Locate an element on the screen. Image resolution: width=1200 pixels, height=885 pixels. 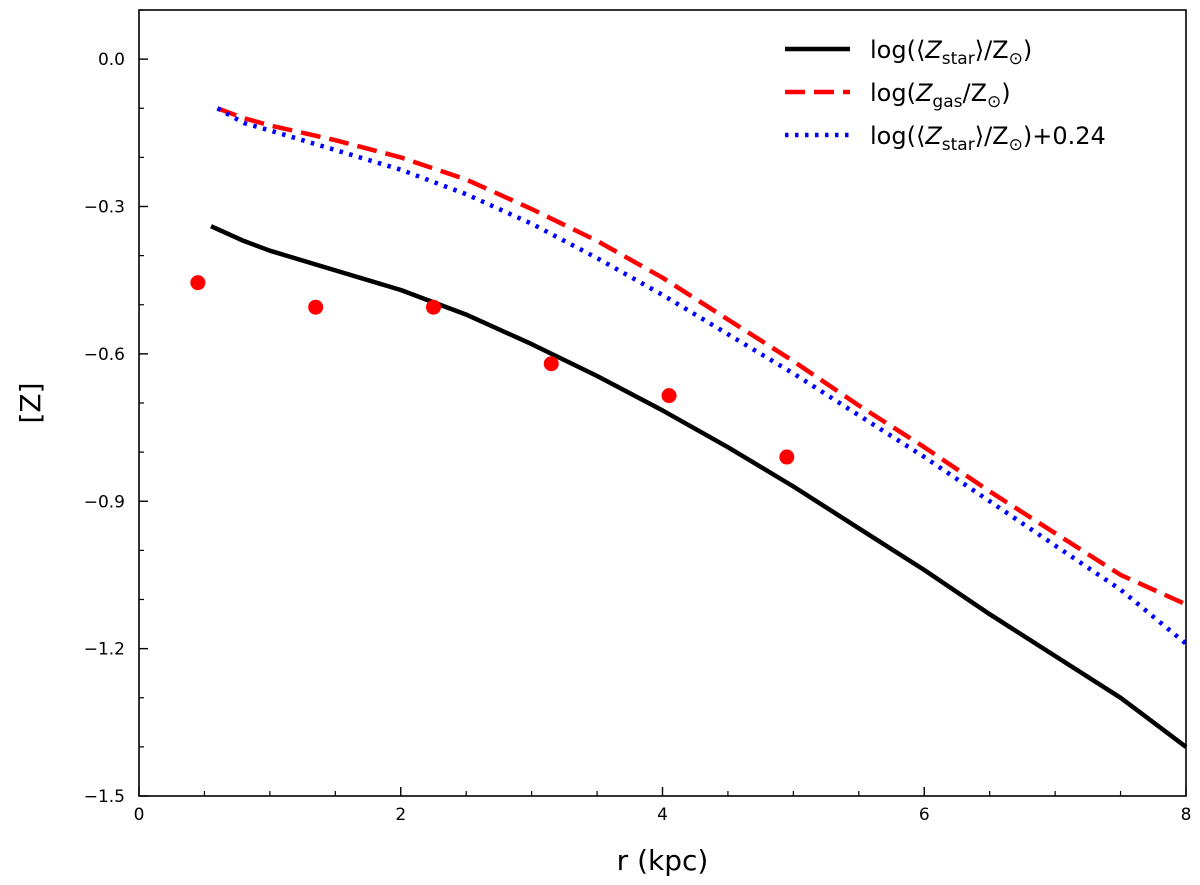
legend-label-1: log(⟨Zstar⟩/Z⊙) is located at coordinates (951, 52).